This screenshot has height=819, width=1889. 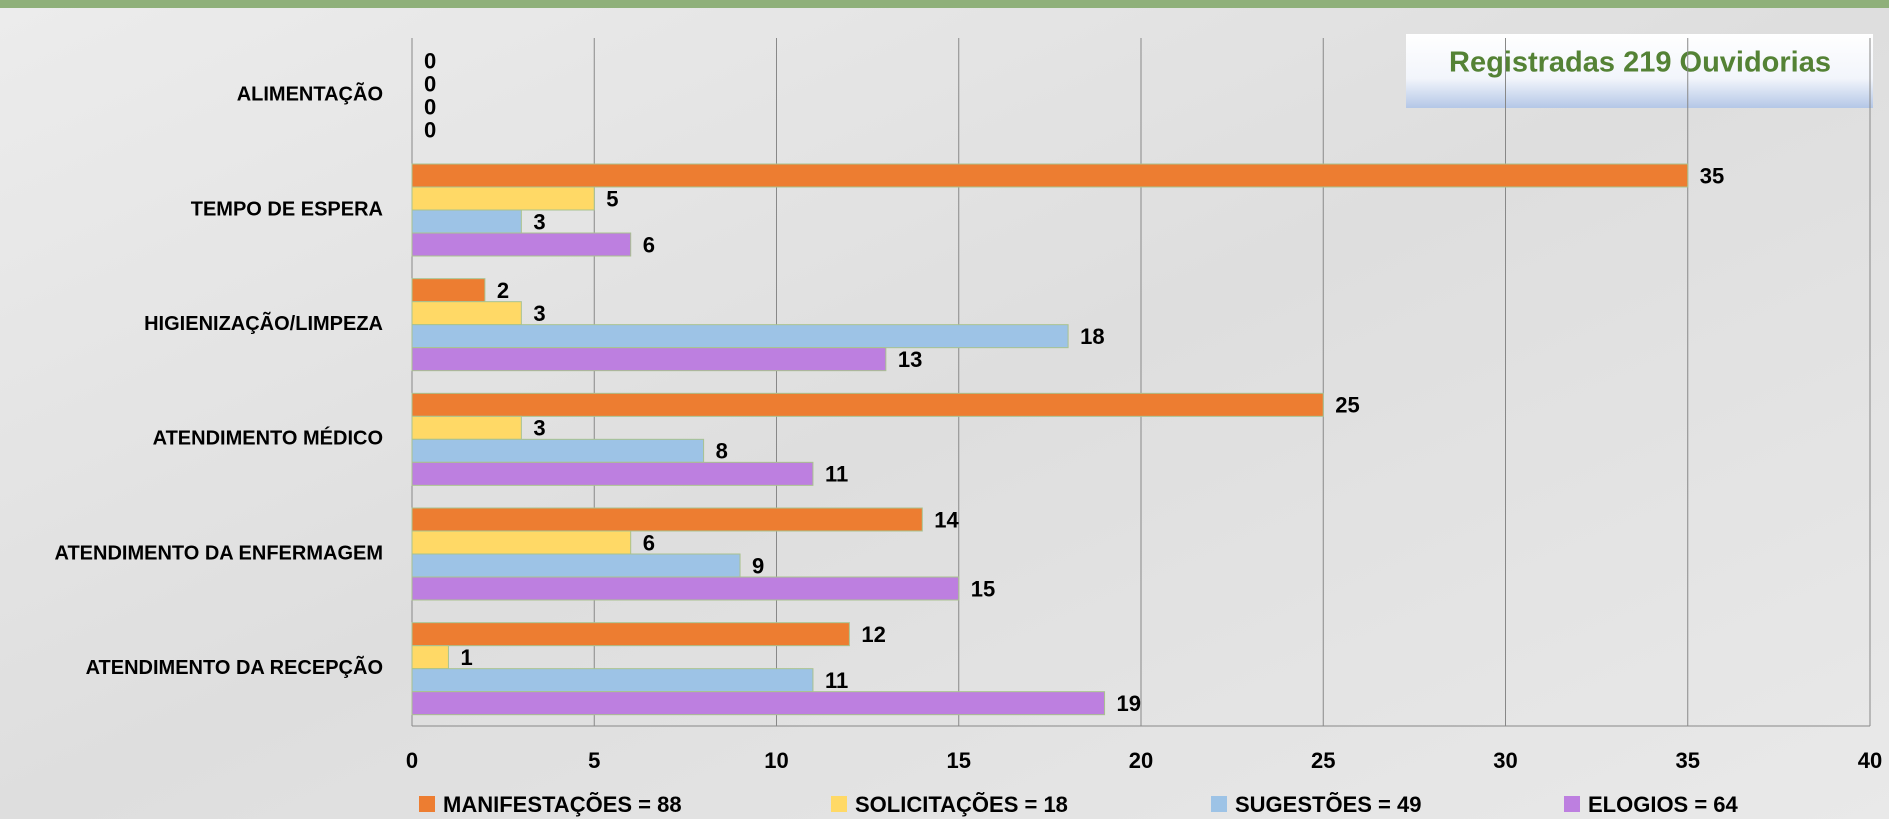 What do you see at coordinates (959, 760) in the screenshot?
I see `x-tick-label: 15` at bounding box center [959, 760].